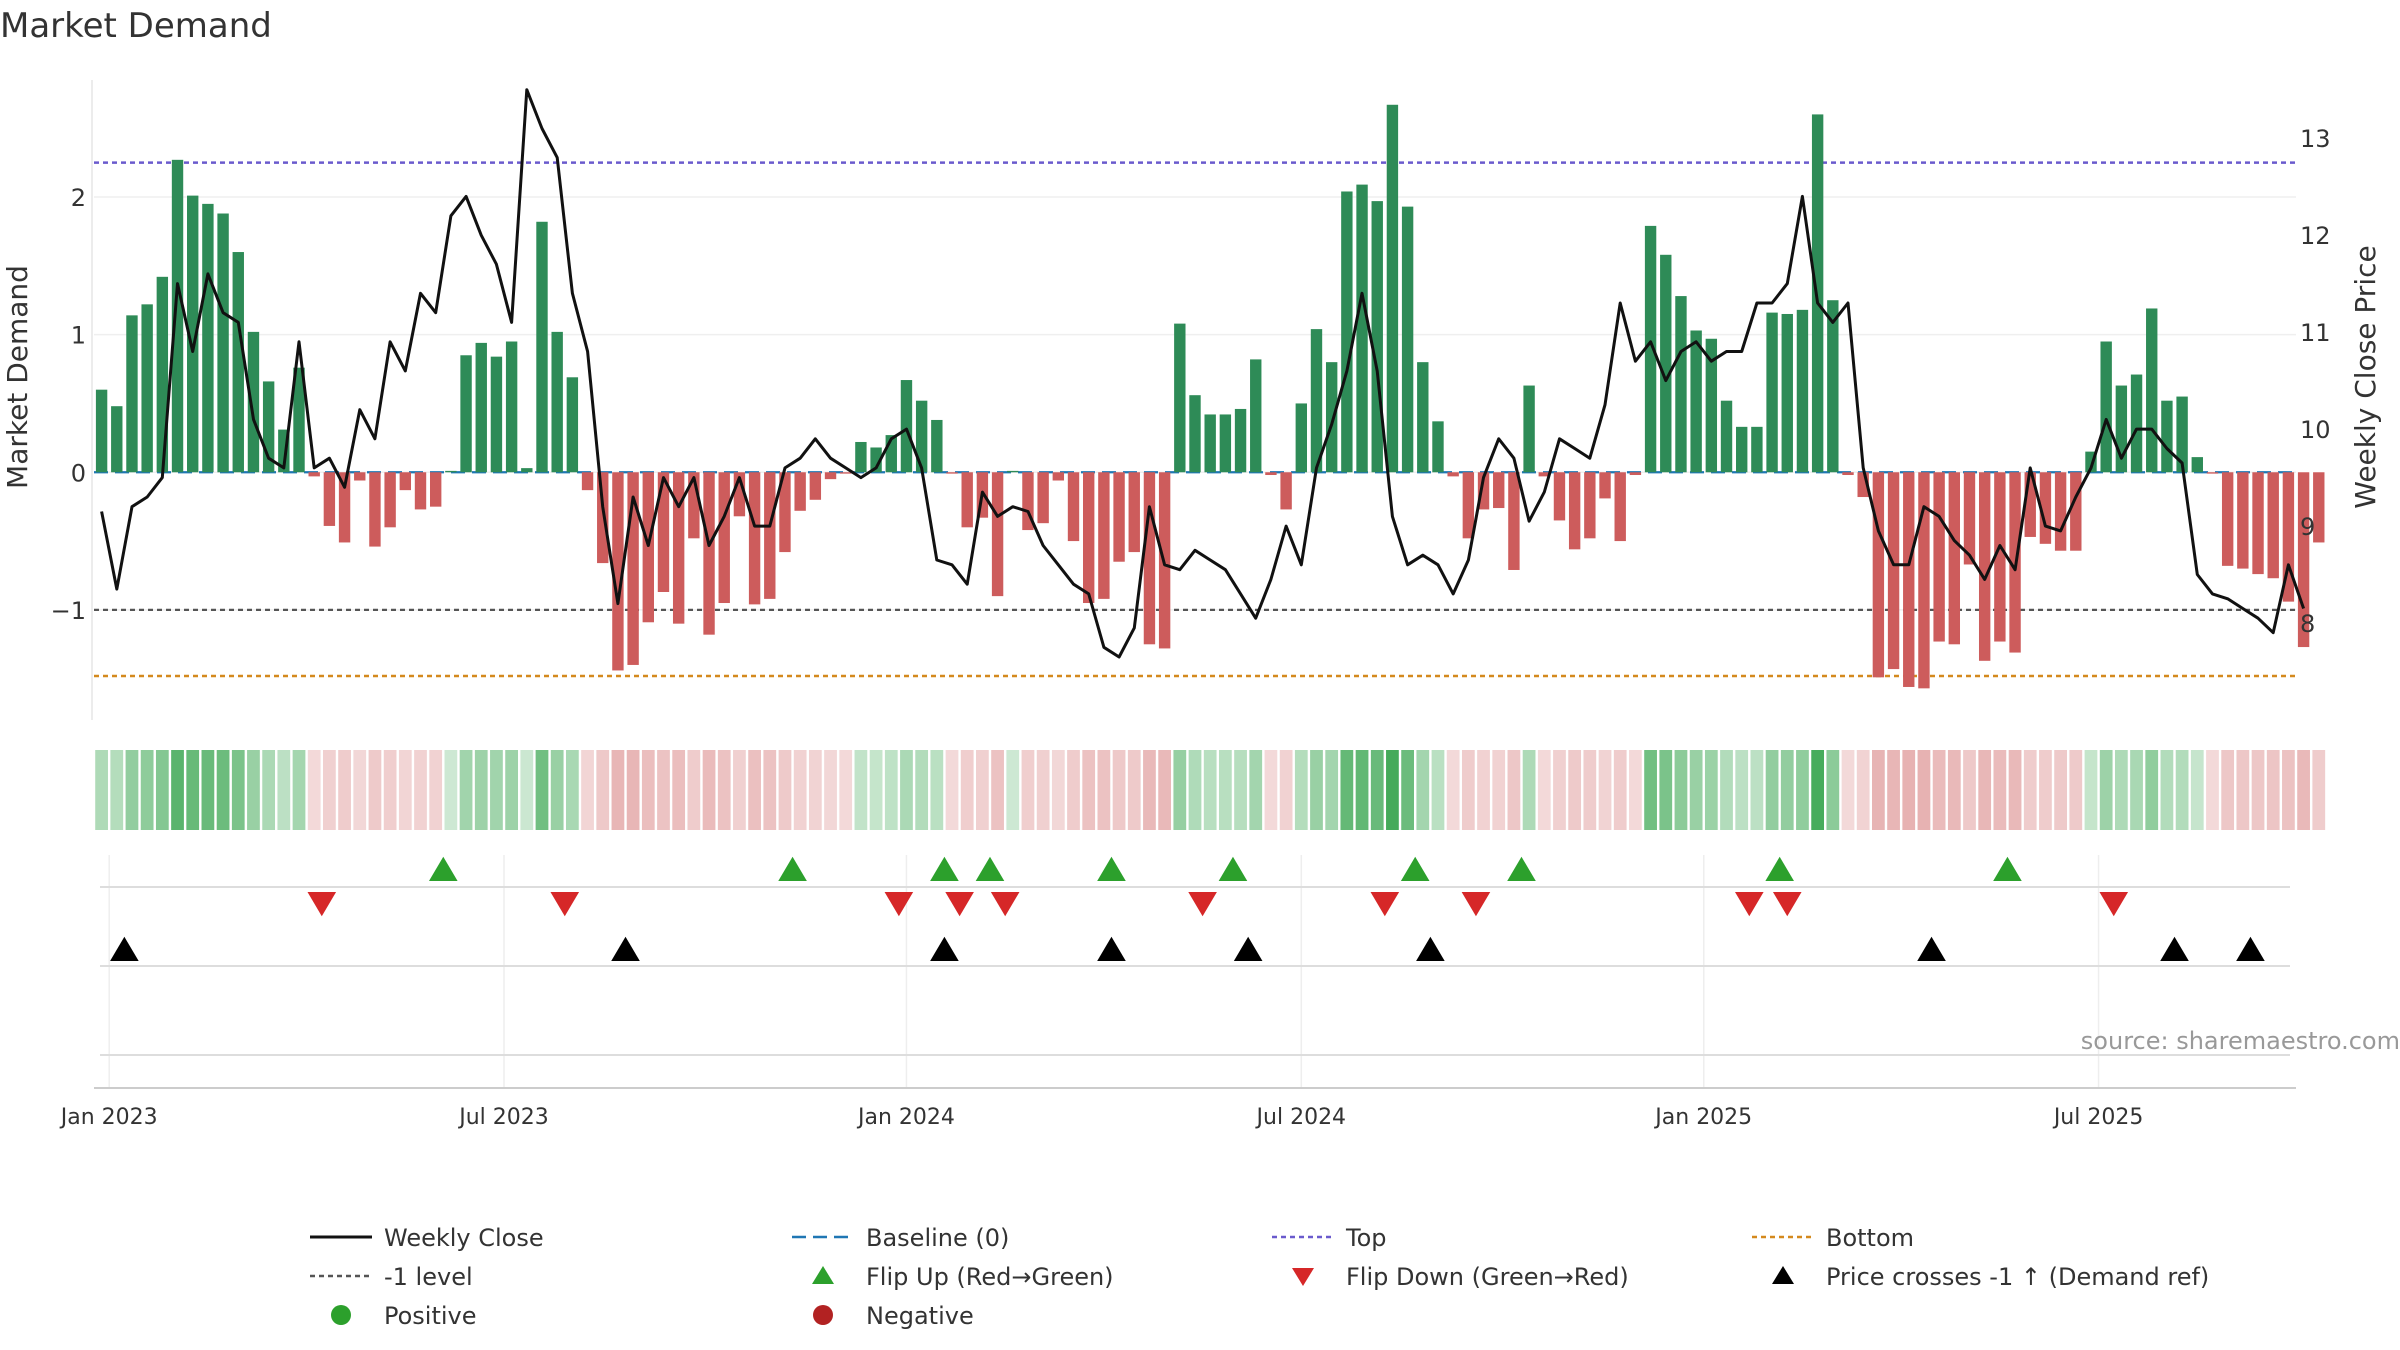  I want to click on x-tick-label: Jul 2024, so click(1301, 1117).